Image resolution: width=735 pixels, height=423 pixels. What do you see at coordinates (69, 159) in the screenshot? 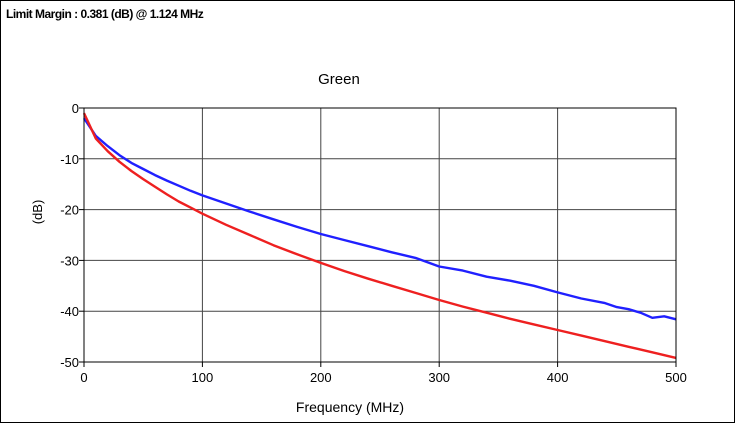
I see `y-tick-label: -10` at bounding box center [69, 159].